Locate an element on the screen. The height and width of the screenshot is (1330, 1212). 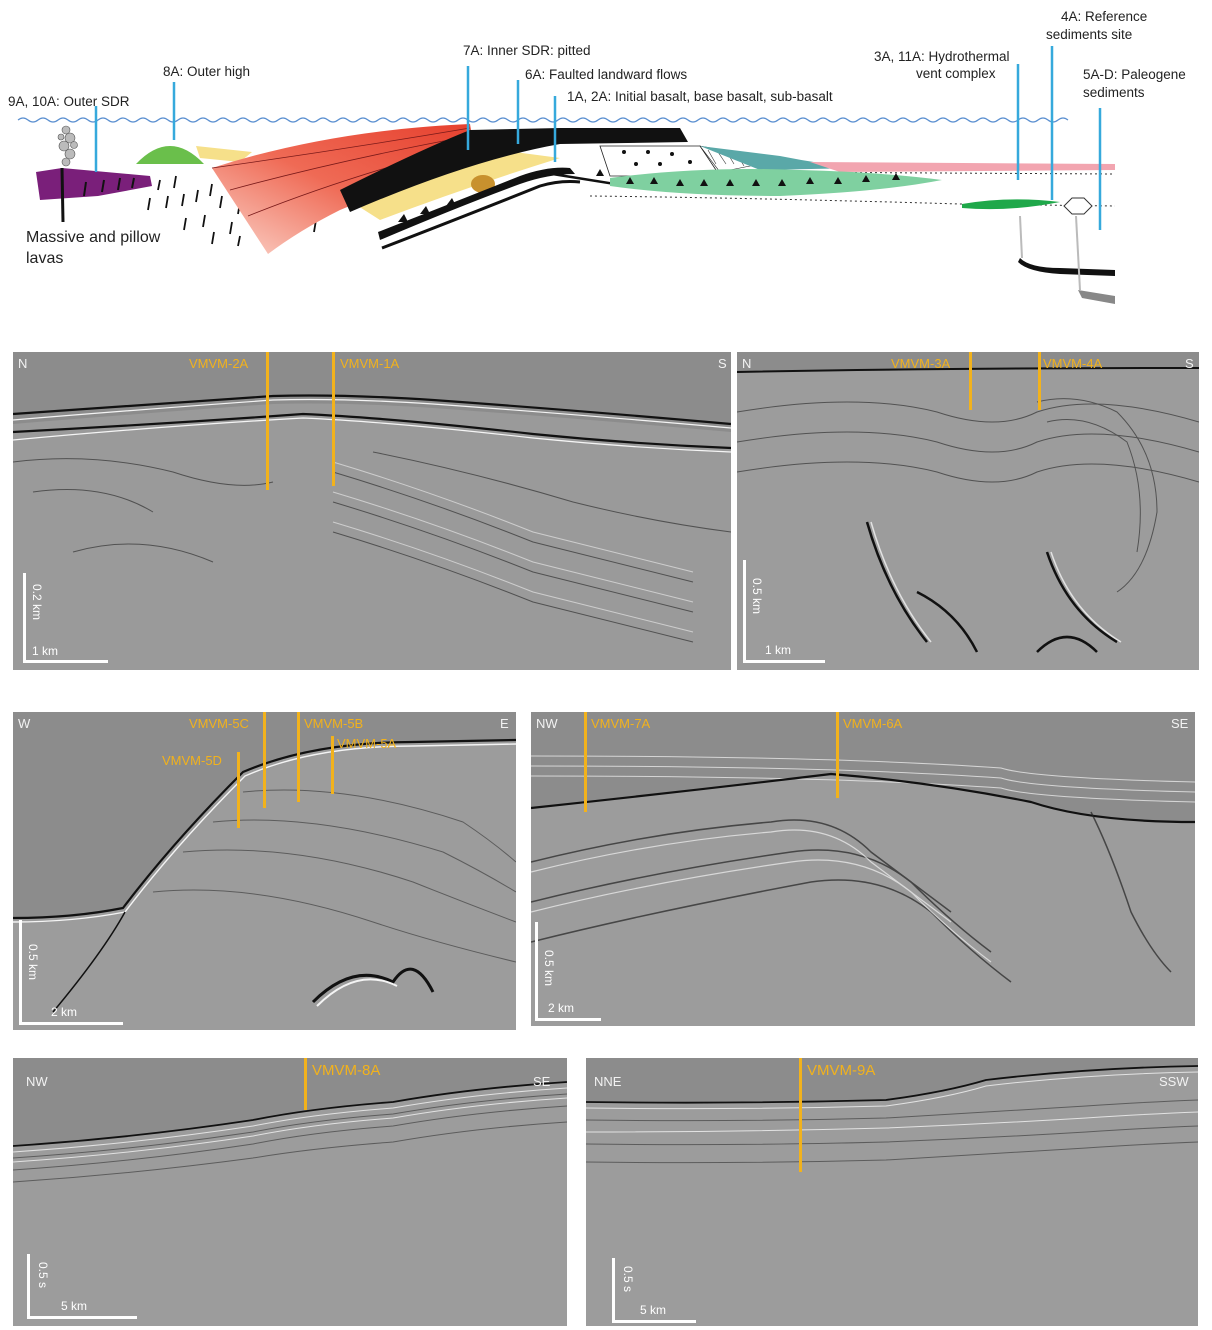
panel-1-hscale-label: 1 km is located at coordinates (45, 651).